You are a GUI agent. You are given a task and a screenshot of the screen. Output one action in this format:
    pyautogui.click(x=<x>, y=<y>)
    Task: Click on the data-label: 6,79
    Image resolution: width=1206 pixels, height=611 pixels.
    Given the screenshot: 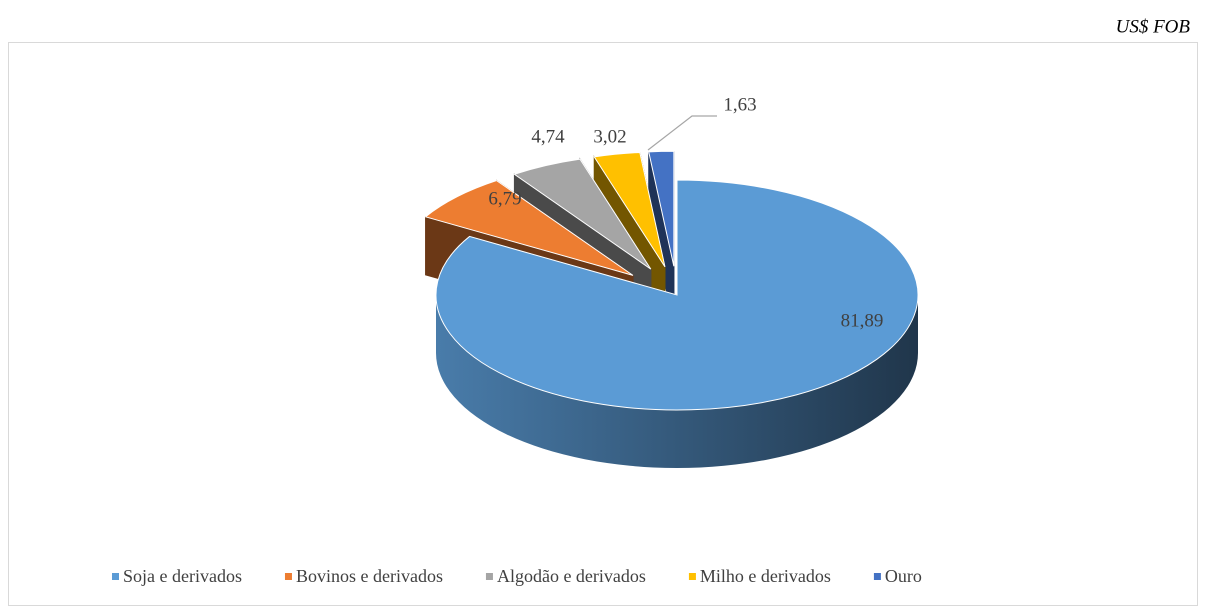 What is the action you would take?
    pyautogui.click(x=504, y=198)
    